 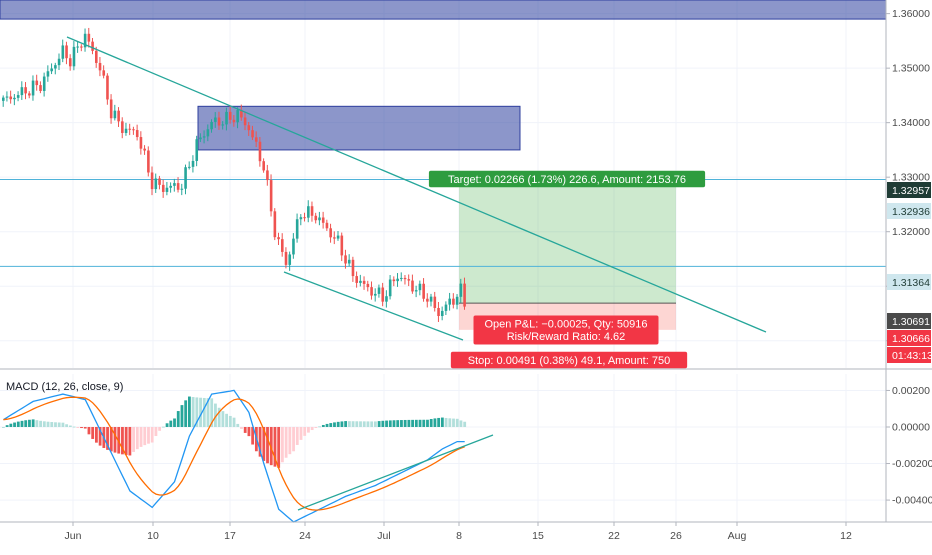 I want to click on stop-label-bg, so click(x=569, y=360).